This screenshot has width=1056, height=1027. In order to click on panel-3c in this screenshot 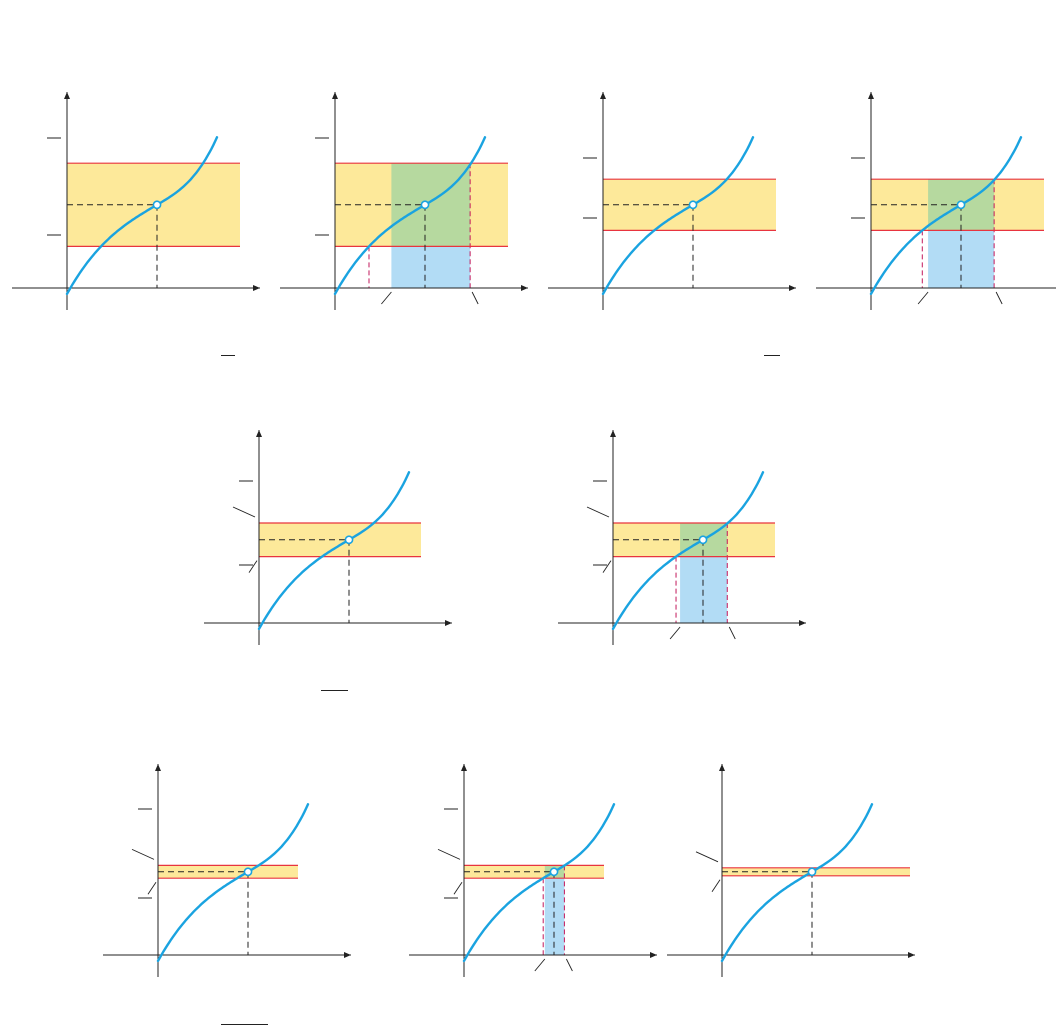, I will do `click(791, 870)`.